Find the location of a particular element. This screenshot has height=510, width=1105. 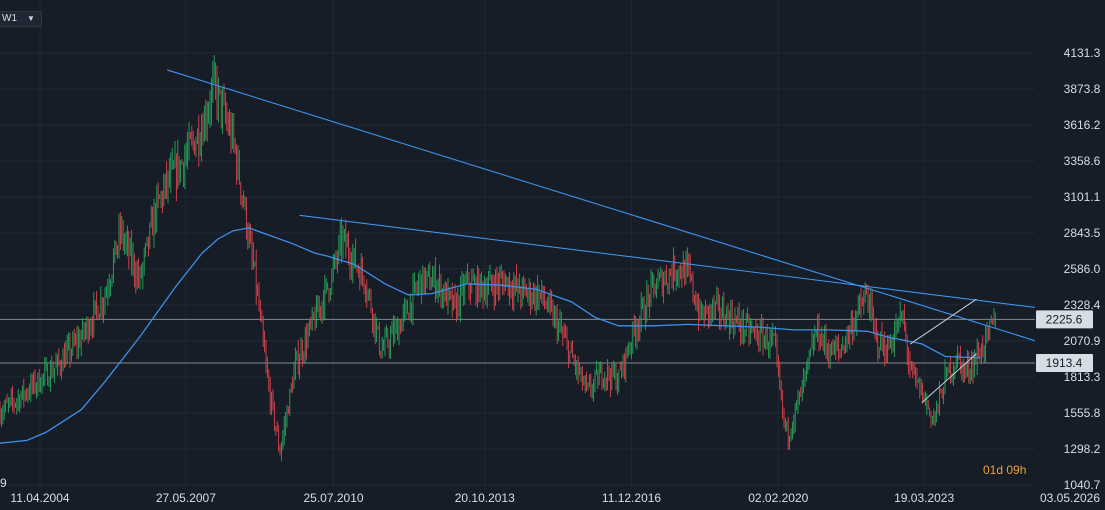

price-tick-label: 1813.3 is located at coordinates (1082, 377).